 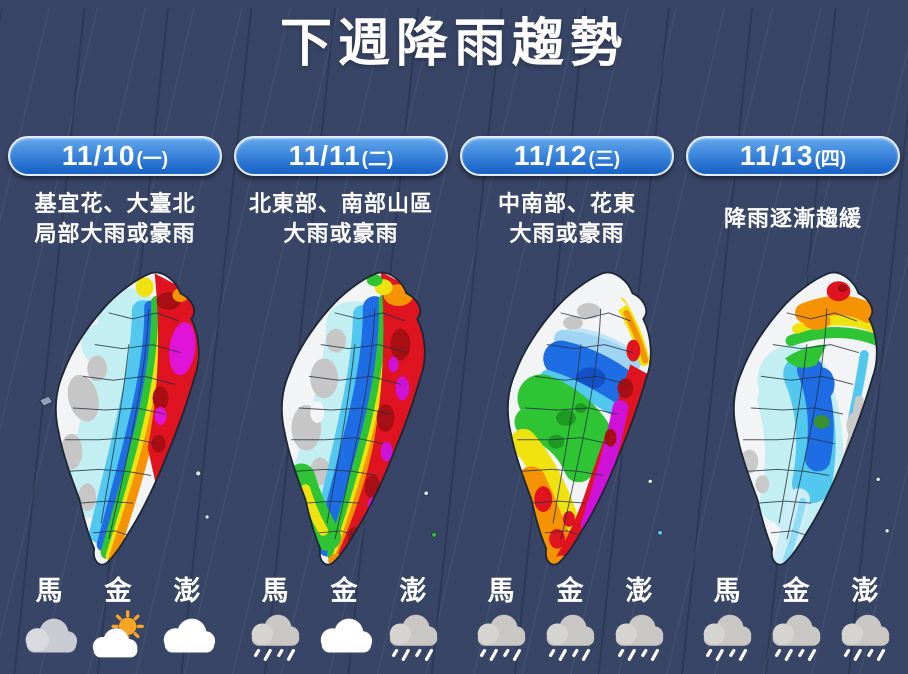 What do you see at coordinates (340, 203) in the screenshot?
I see `summary-line: 北東部、南部山區` at bounding box center [340, 203].